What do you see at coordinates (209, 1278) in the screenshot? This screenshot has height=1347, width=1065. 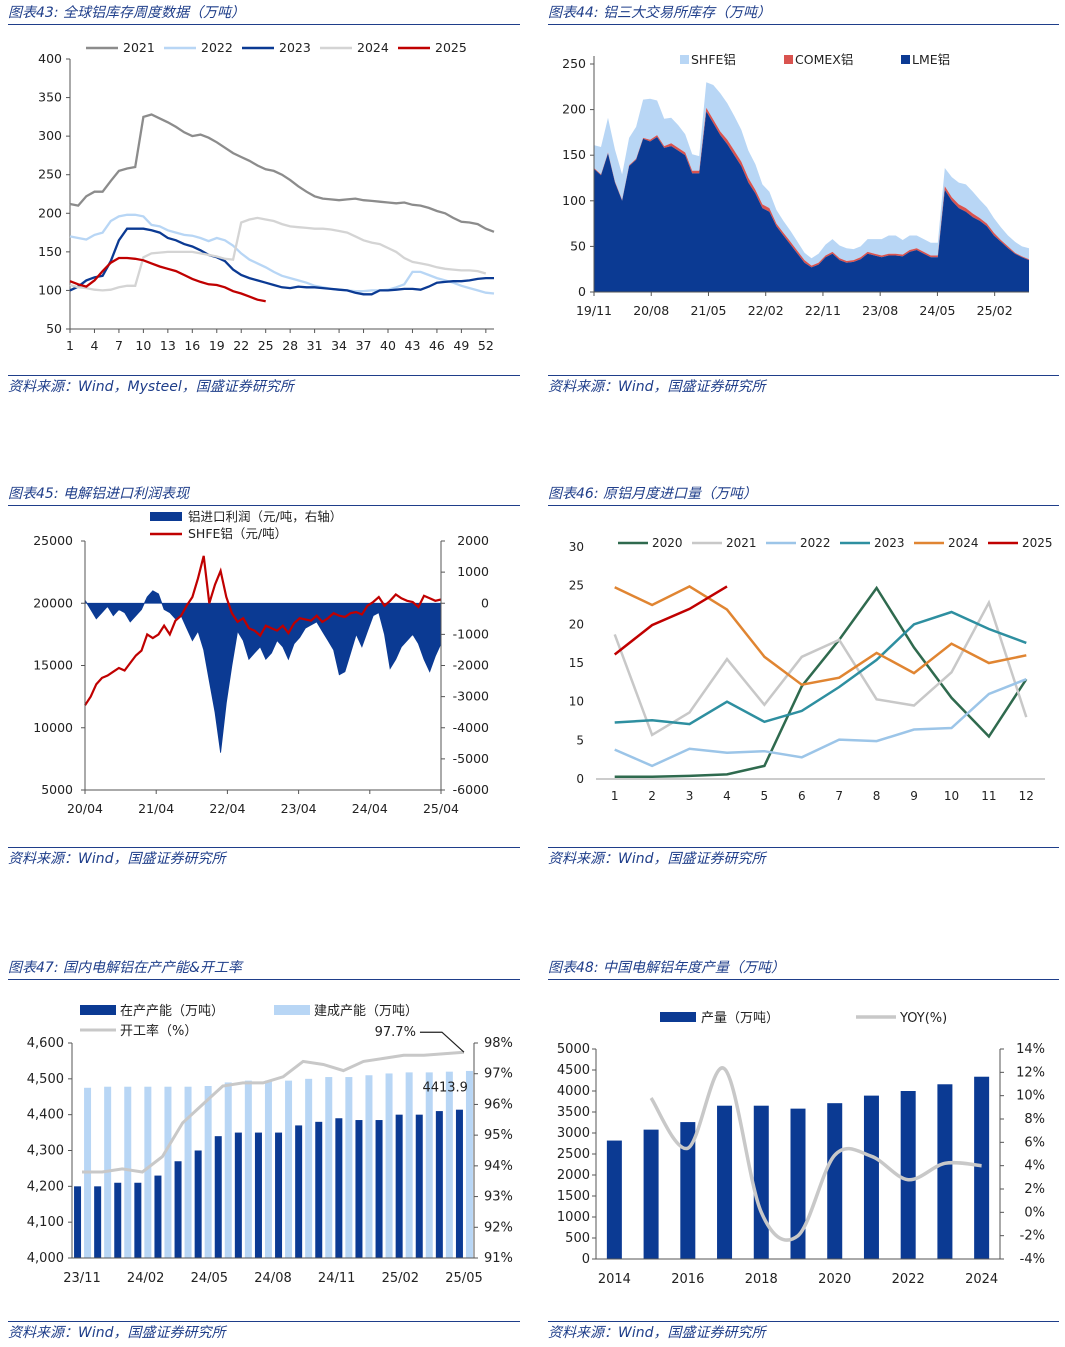 I see `x-tick-label: 24/05` at bounding box center [209, 1278].